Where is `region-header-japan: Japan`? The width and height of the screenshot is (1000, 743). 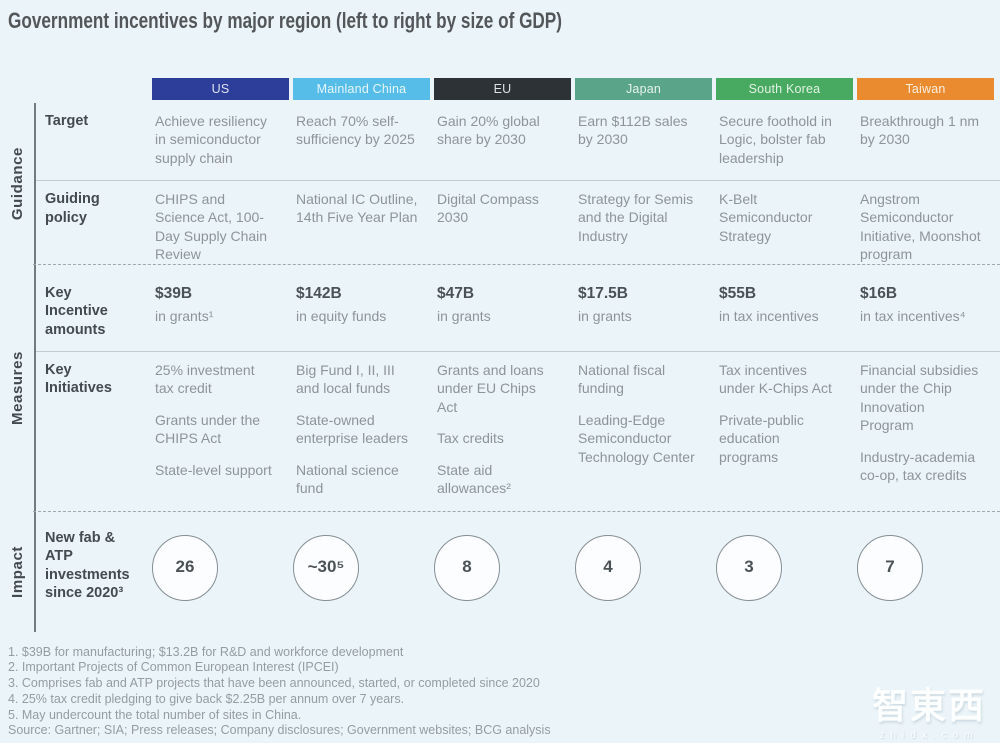
region-header-japan: Japan is located at coordinates (643, 89).